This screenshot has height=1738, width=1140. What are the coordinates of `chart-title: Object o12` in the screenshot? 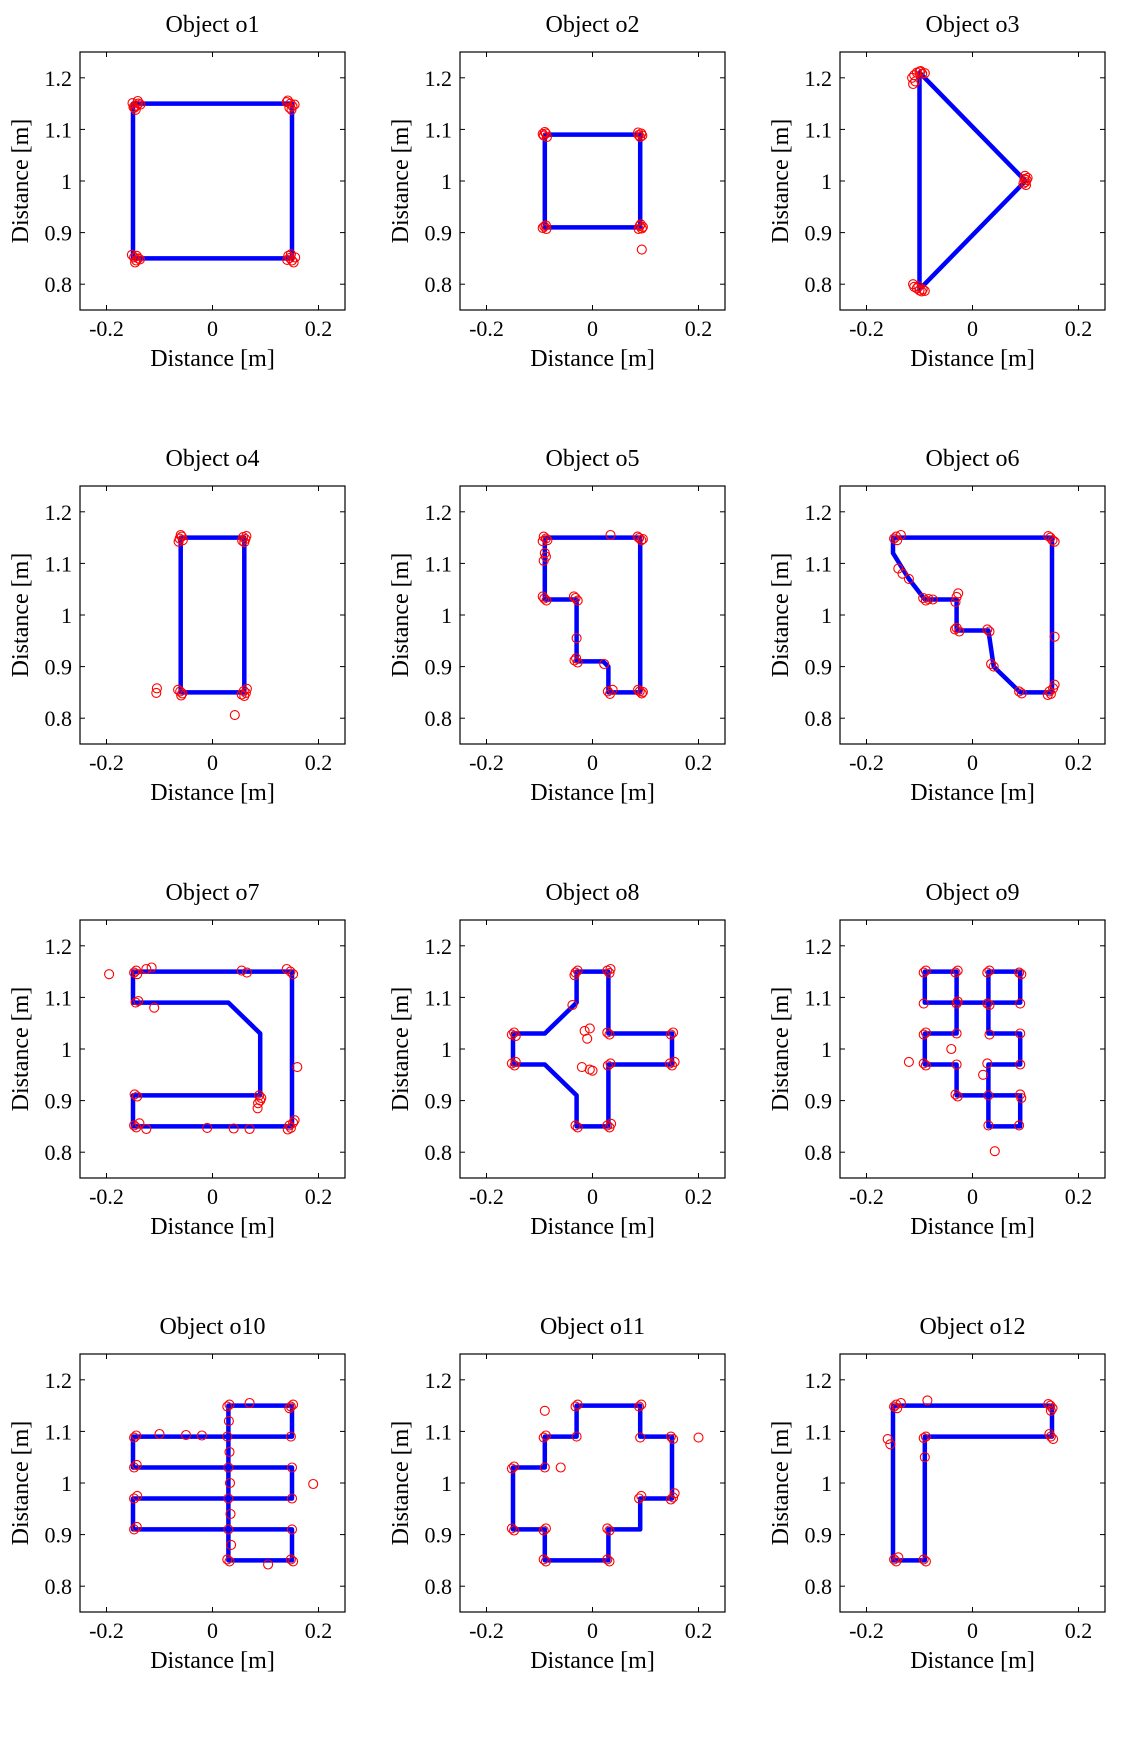 It's located at (973, 1327).